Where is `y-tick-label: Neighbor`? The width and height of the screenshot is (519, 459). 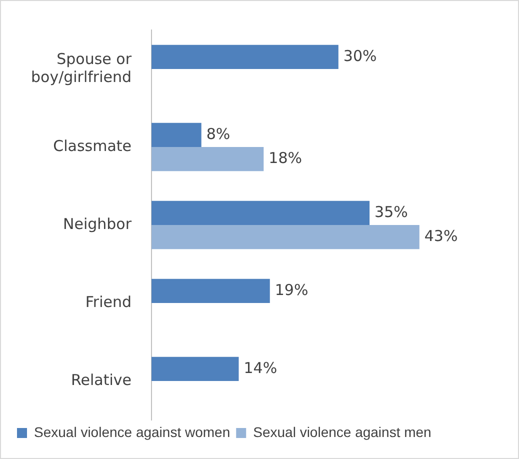
y-tick-label: Neighbor is located at coordinates (97, 223).